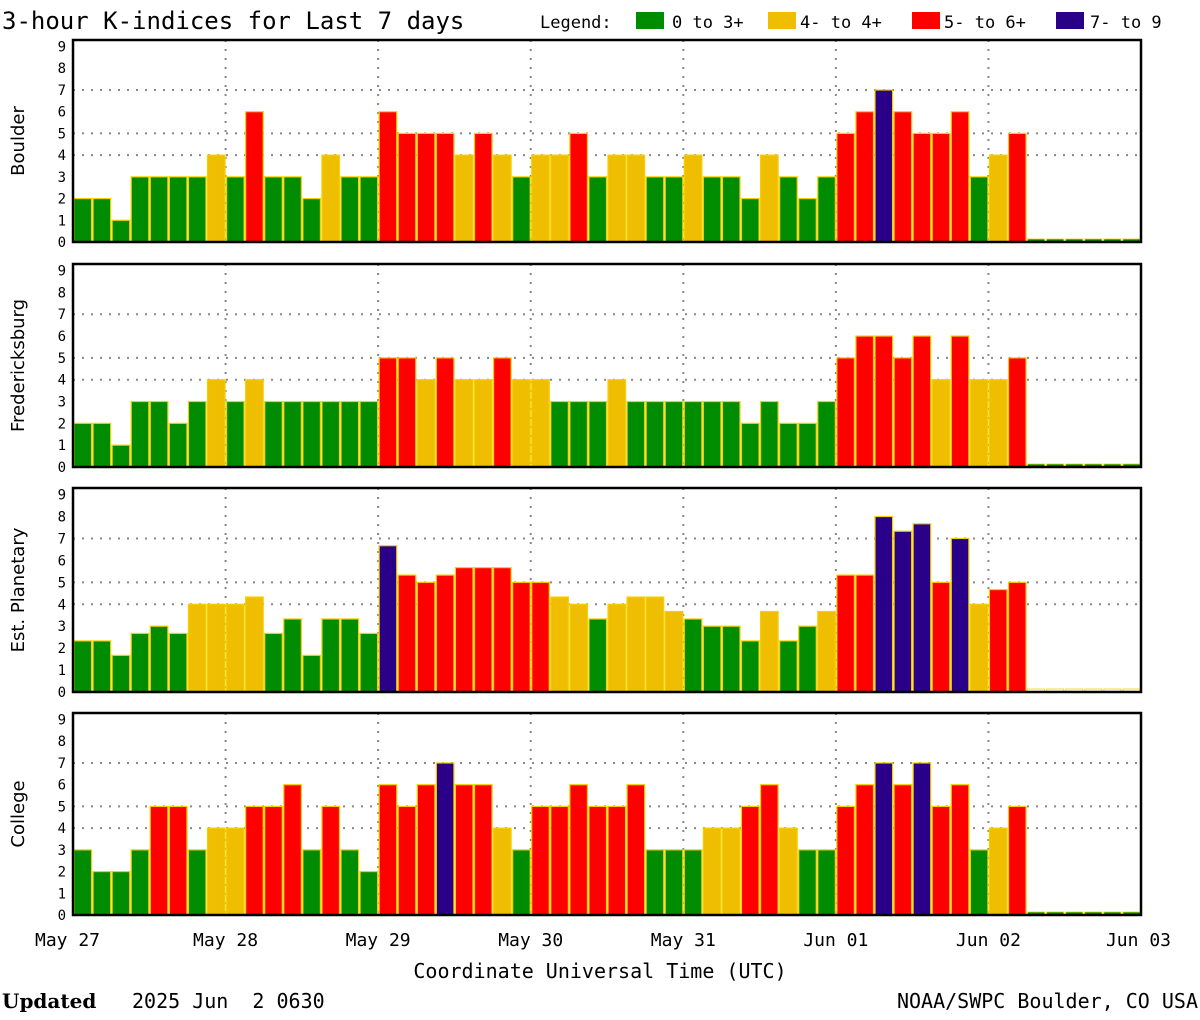  I want to click on y-tick-label: 4, so click(62, 829).